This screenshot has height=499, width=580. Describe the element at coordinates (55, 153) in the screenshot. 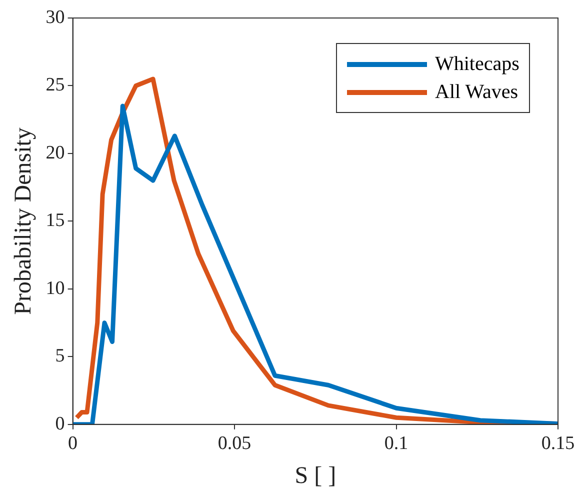

I see `y-tick-label: 20` at that location.